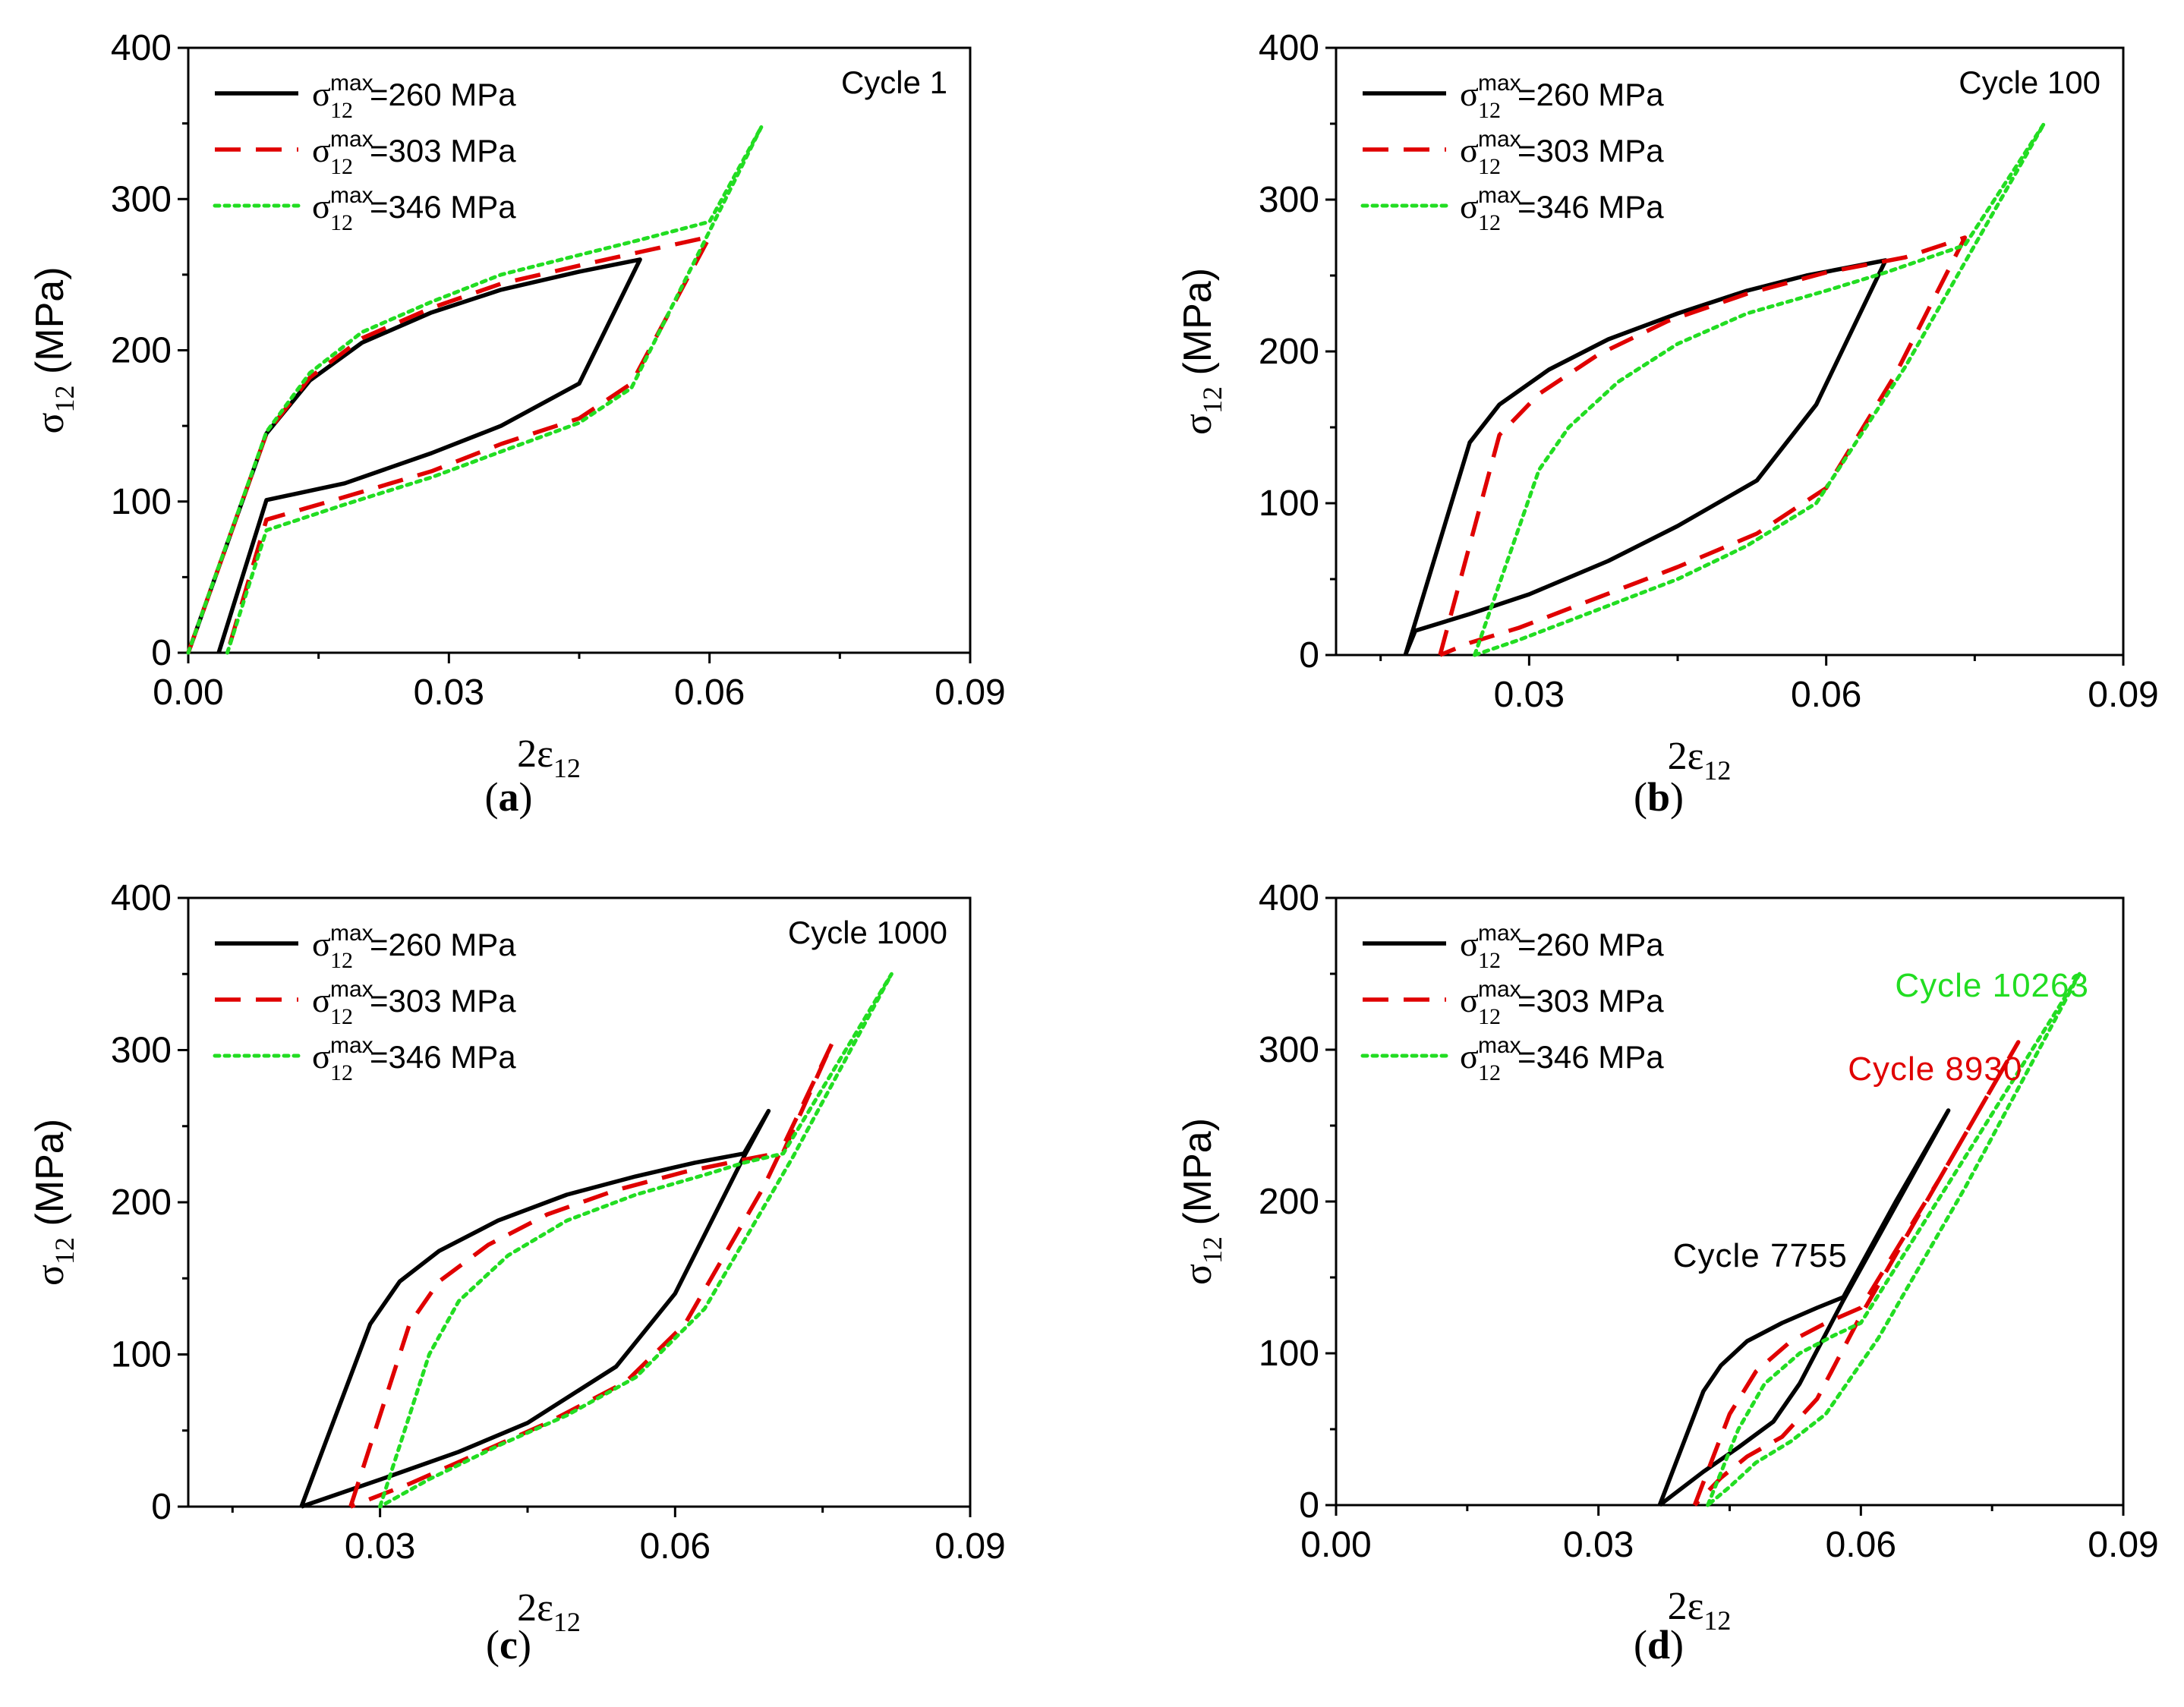 Image resolution: width=2184 pixels, height=1707 pixels. Describe the element at coordinates (1935, 1069) in the screenshot. I see `cycle-annotation: Cycle 8930` at that location.